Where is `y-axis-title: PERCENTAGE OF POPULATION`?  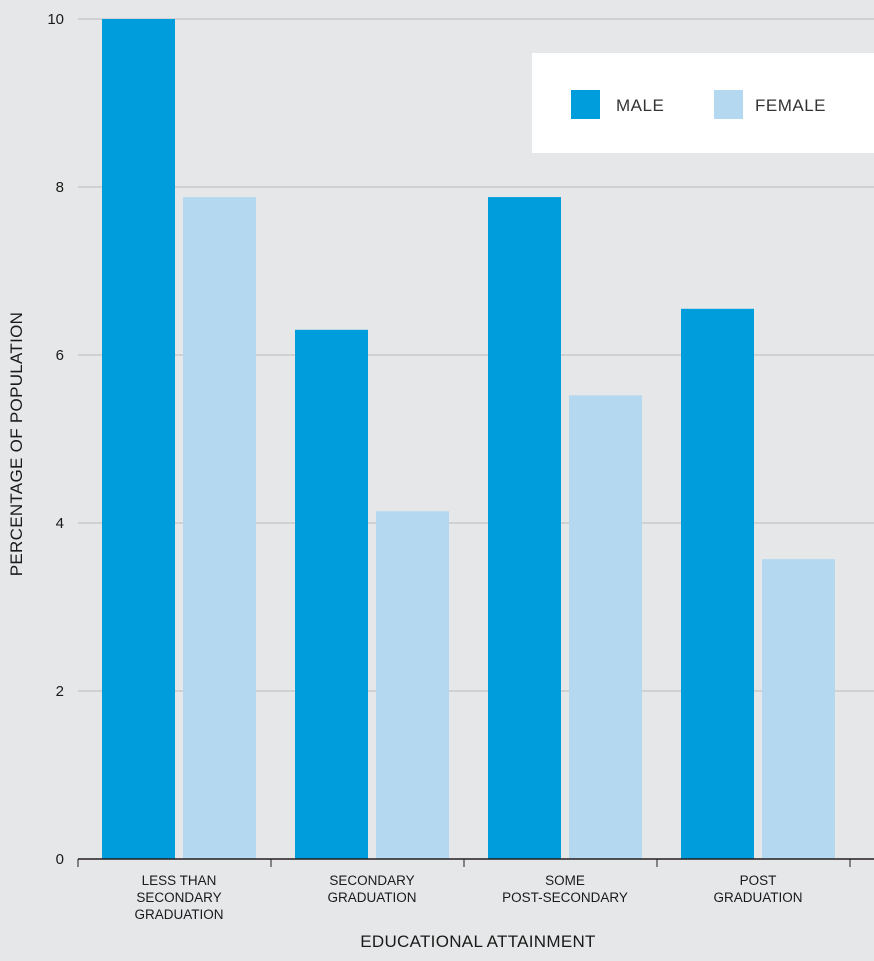 y-axis-title: PERCENTAGE OF POPULATION is located at coordinates (16, 444).